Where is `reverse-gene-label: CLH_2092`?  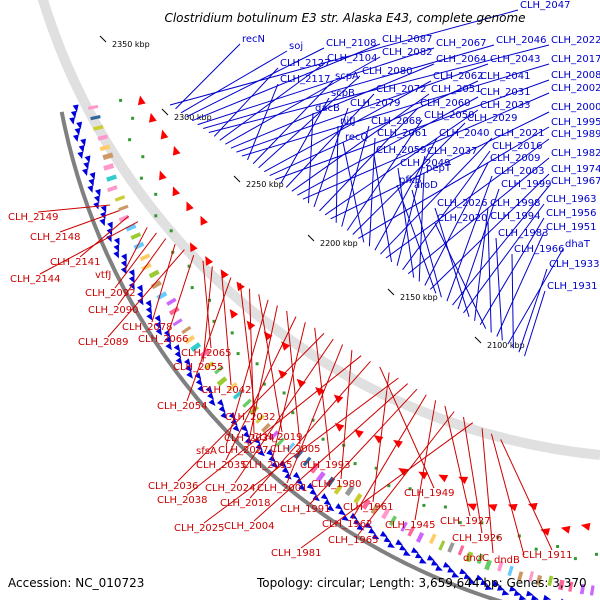
reverse-gene-label: CLH_2092 is located at coordinates (110, 293).